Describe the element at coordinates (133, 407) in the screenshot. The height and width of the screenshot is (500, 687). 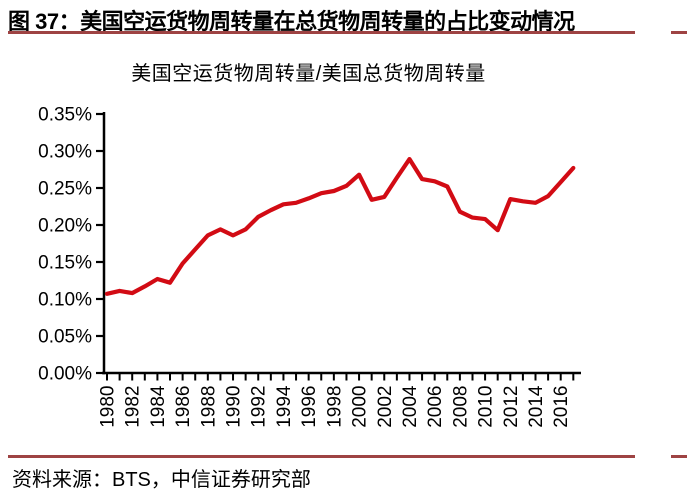
I see `x-tick-label: 1982` at that location.